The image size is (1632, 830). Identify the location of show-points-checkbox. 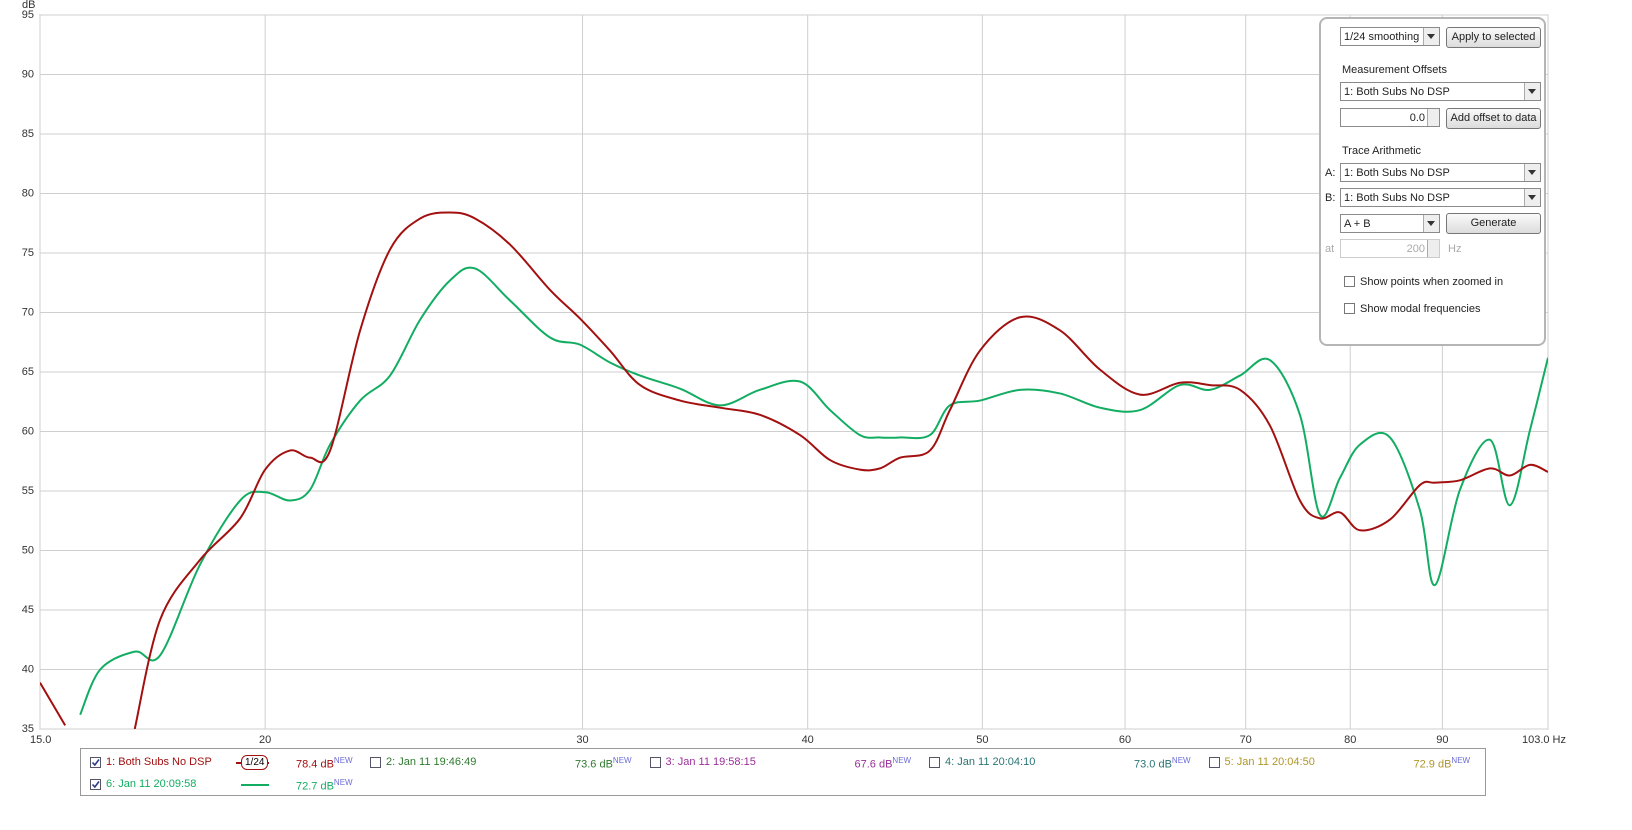
(1349, 281).